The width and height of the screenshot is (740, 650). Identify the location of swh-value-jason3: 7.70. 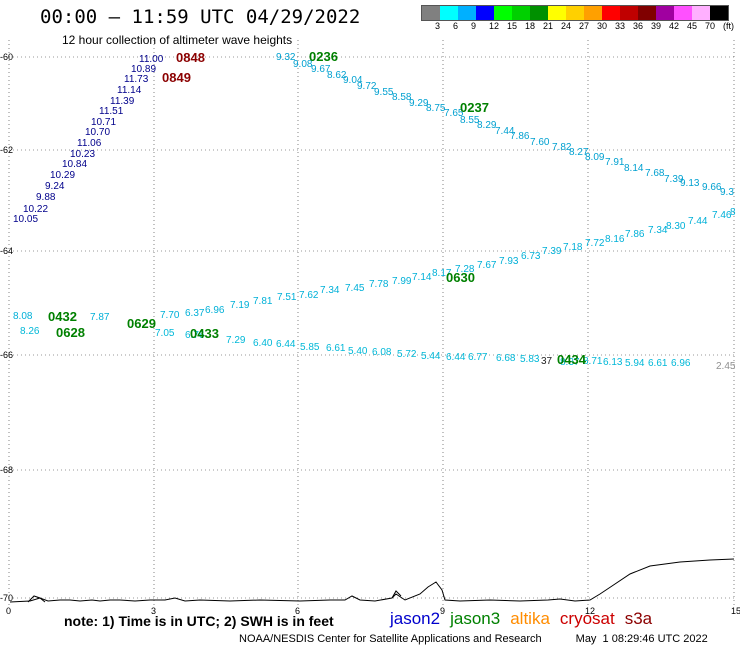
(170, 315).